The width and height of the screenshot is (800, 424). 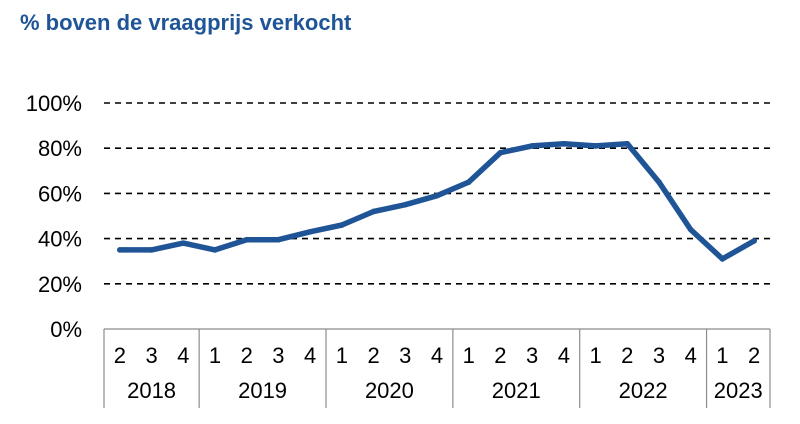 What do you see at coordinates (516, 390) in the screenshot?
I see `year-label: 2021` at bounding box center [516, 390].